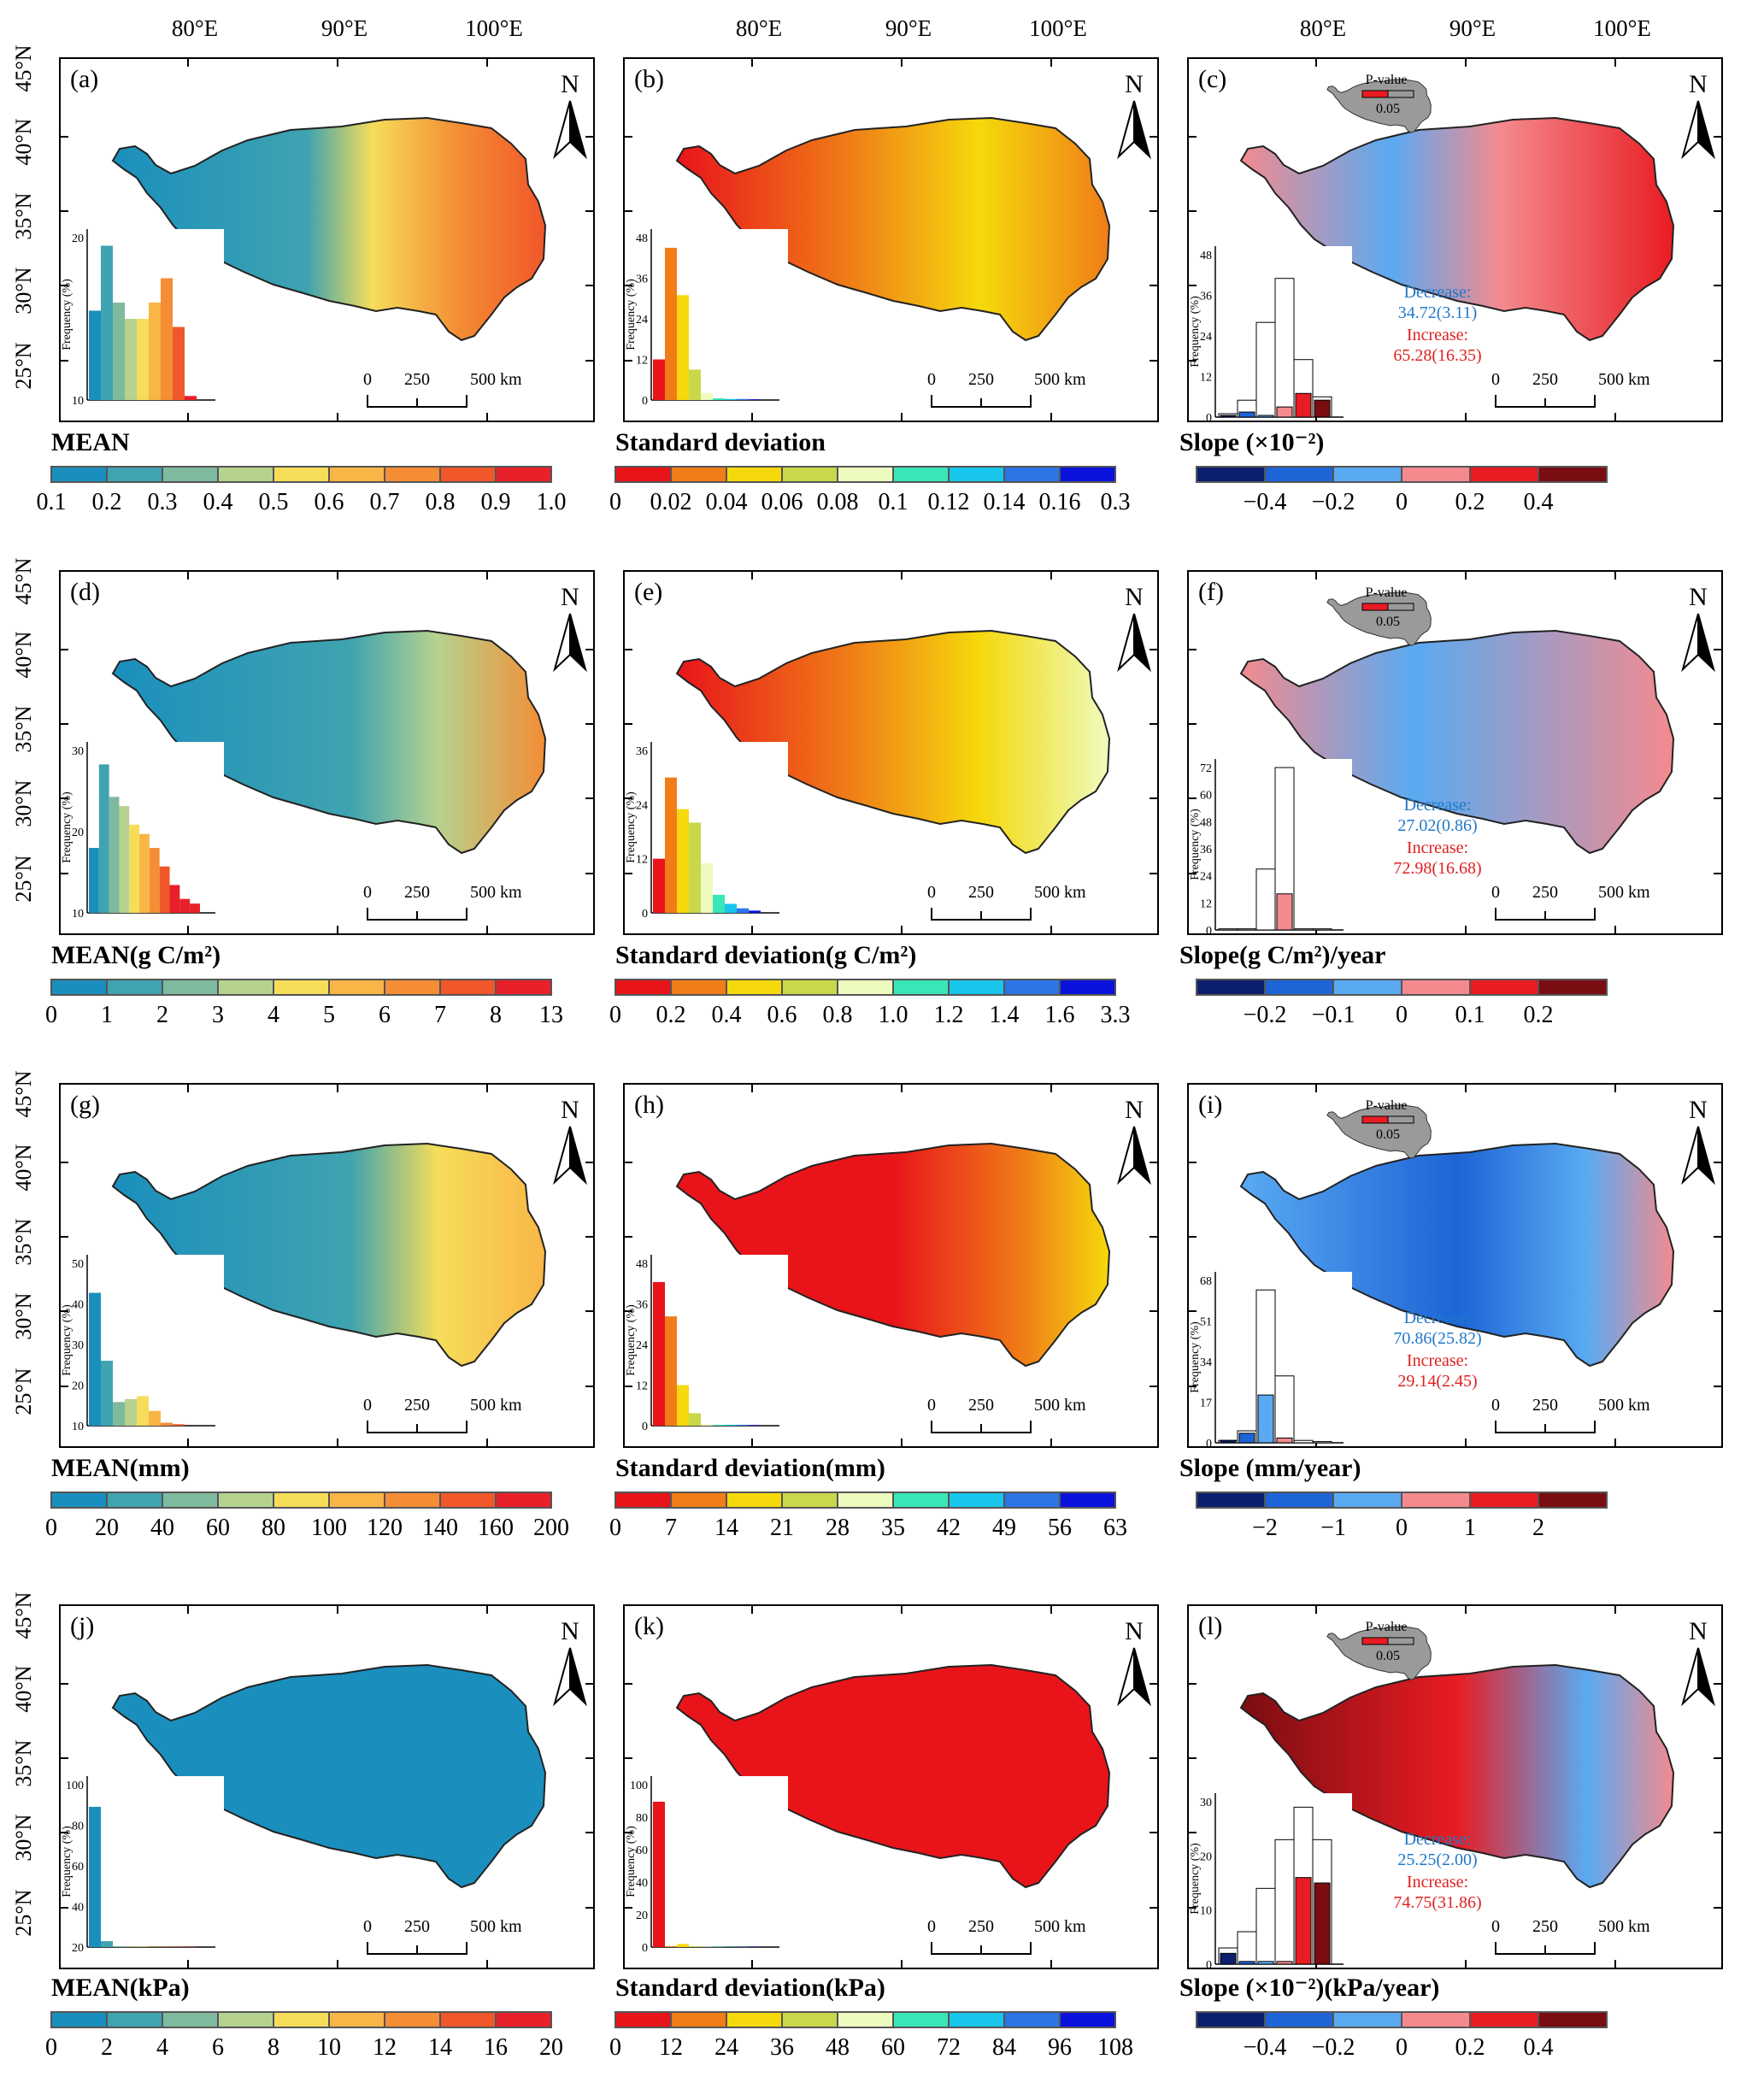 Image resolution: width=1764 pixels, height=2077 pixels. What do you see at coordinates (1270, 1468) in the screenshot?
I see `colorbar-title: Slope (mm/year)` at bounding box center [1270, 1468].